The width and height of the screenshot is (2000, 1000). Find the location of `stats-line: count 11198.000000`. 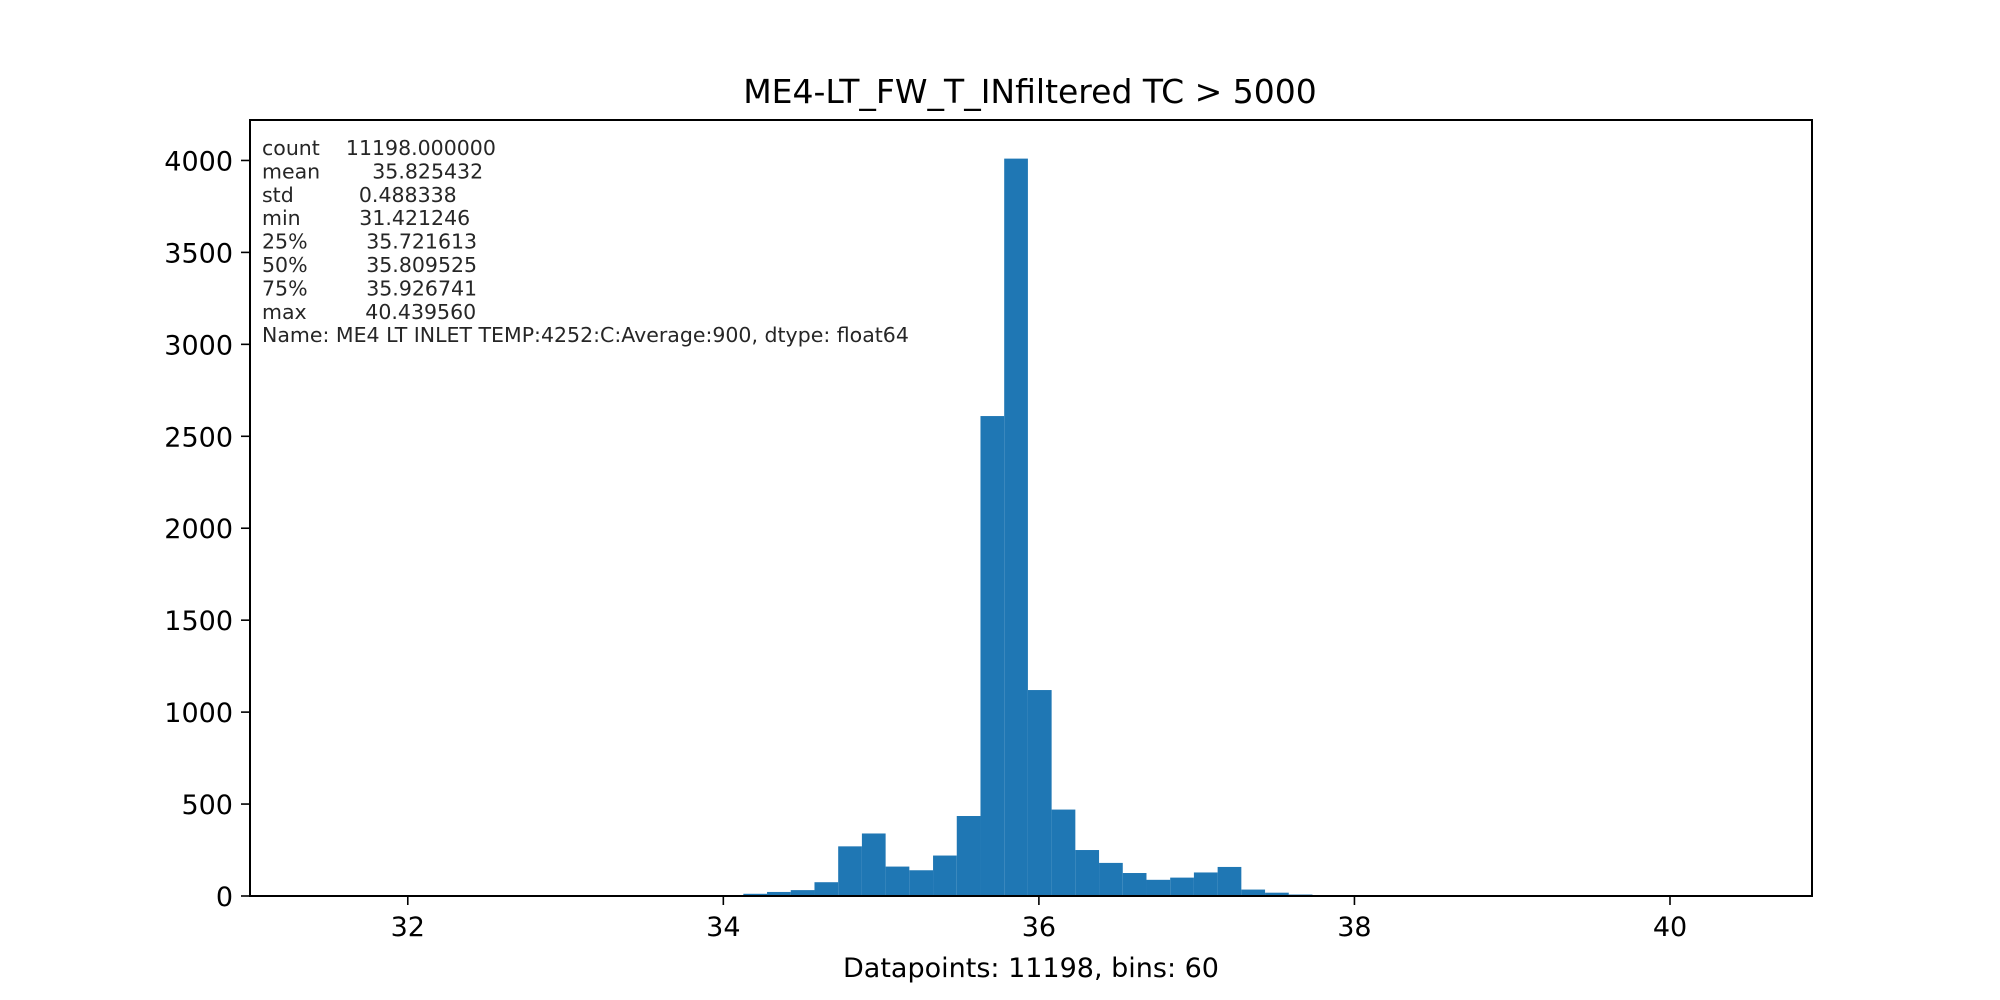

stats-line: count 11198.000000 is located at coordinates (379, 148).